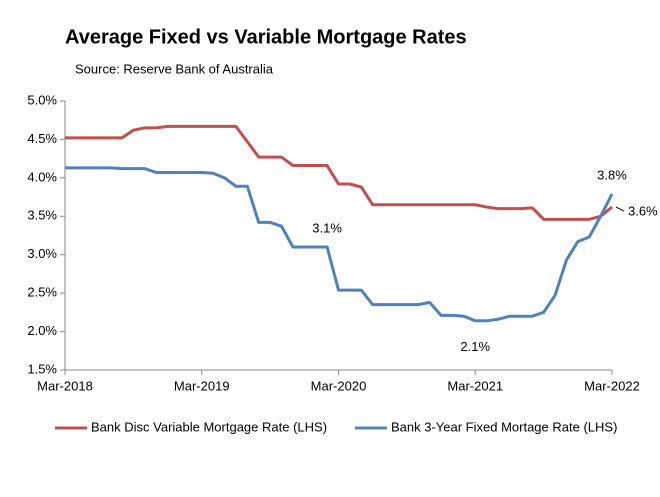 The width and height of the screenshot is (660, 497). What do you see at coordinates (42, 215) in the screenshot?
I see `y-tick-label: 3.5%` at bounding box center [42, 215].